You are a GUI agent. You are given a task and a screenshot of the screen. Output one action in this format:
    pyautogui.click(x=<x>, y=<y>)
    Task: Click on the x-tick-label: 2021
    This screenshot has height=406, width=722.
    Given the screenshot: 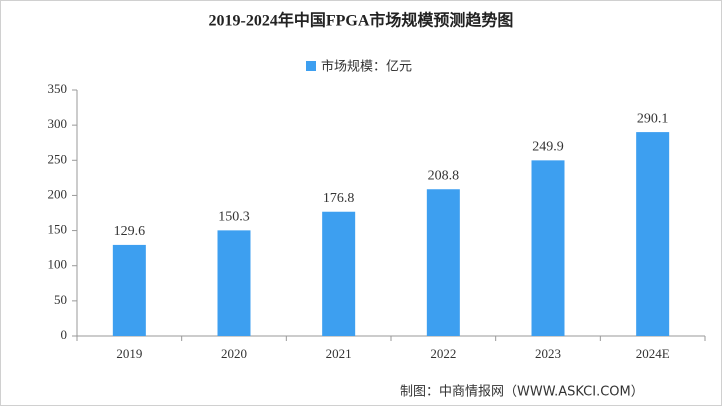 What is the action you would take?
    pyautogui.click(x=339, y=353)
    